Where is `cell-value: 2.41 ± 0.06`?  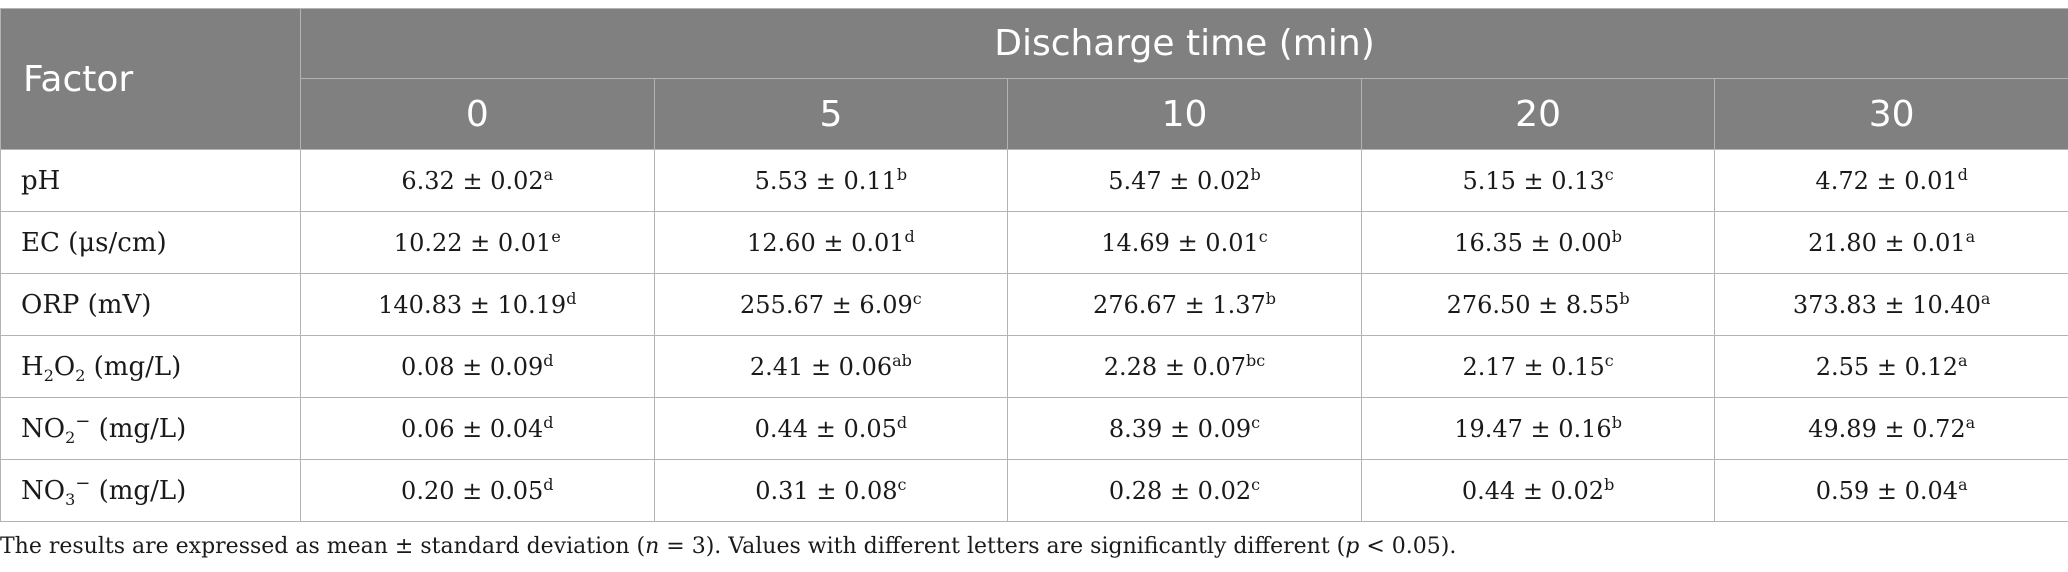
cell-value: 2.41 ± 0.06 is located at coordinates (821, 366).